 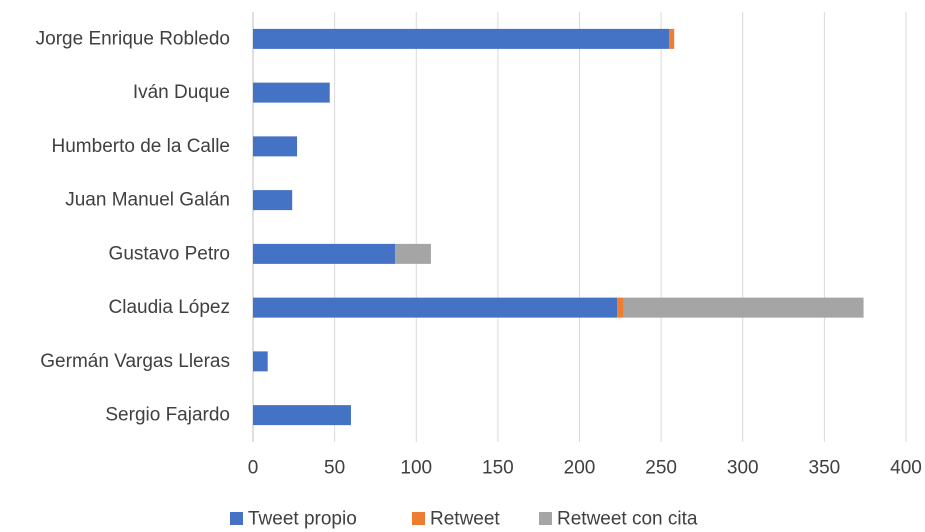 I want to click on bar-tweet-propio-sergio-fajardo, so click(x=302, y=415).